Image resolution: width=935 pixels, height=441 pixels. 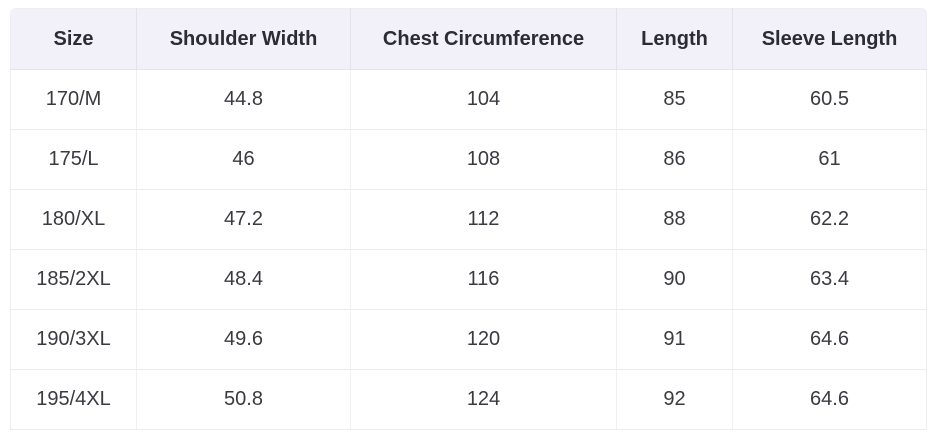 What do you see at coordinates (73, 340) in the screenshot?
I see `cell-size: 190/3XL` at bounding box center [73, 340].